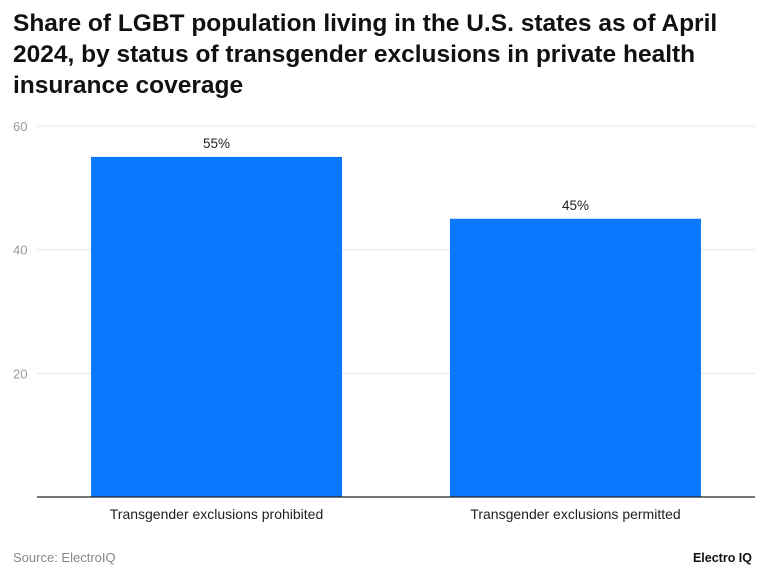  What do you see at coordinates (20, 373) in the screenshot?
I see `y-tick-label: 20` at bounding box center [20, 373].